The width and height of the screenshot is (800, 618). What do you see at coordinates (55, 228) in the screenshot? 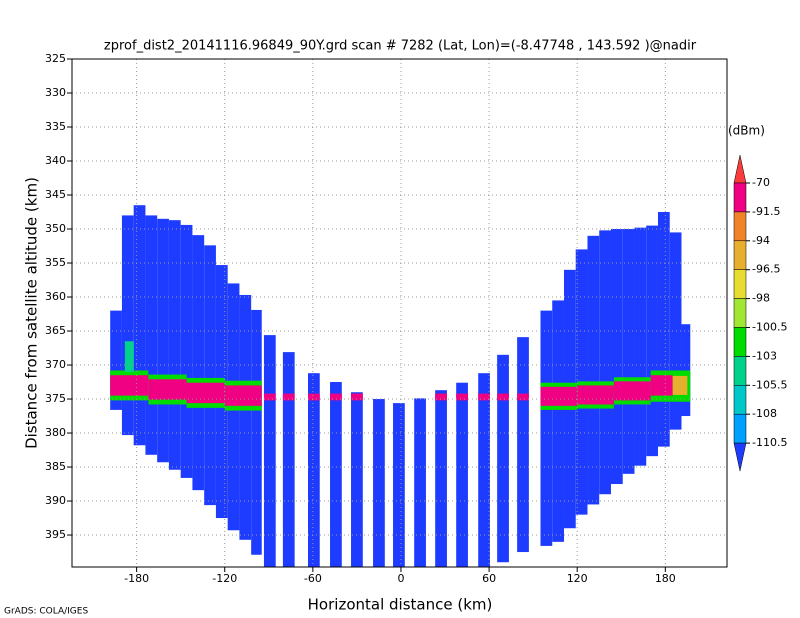
I see `y-tick-label: 350` at bounding box center [55, 228].